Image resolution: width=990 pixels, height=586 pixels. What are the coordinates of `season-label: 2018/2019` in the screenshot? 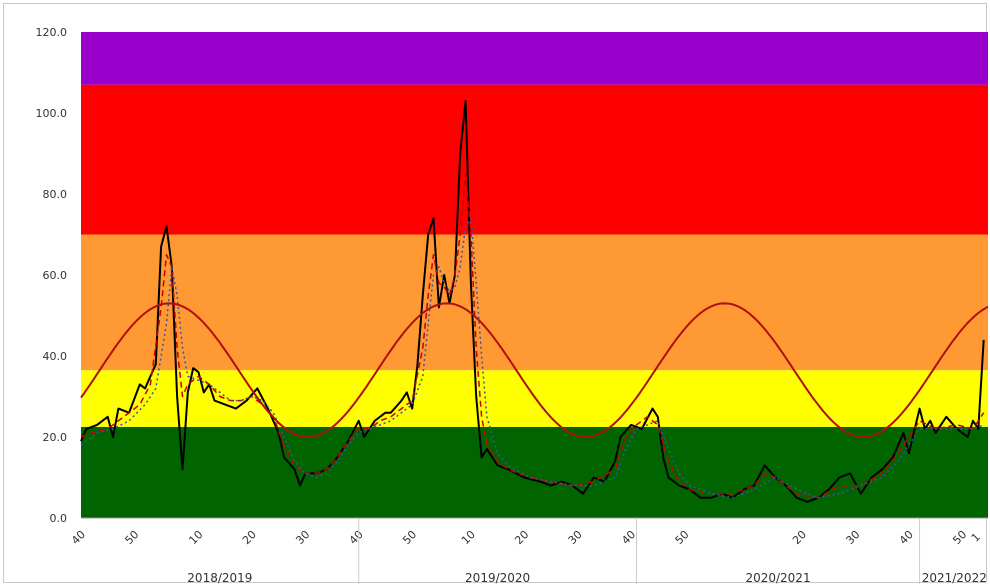 It's located at (219, 577).